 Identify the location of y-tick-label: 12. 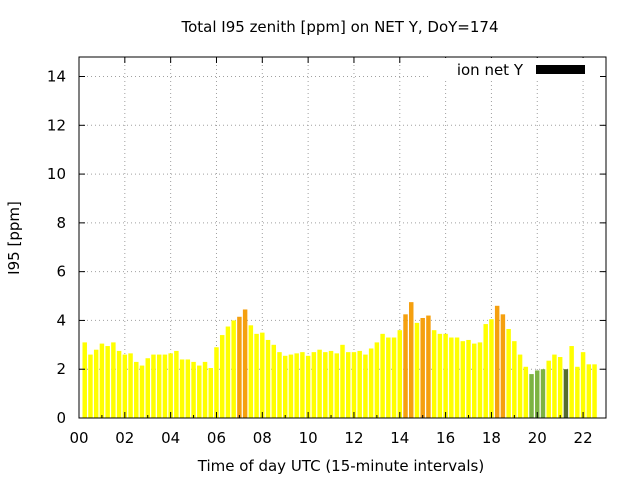
(56, 125).